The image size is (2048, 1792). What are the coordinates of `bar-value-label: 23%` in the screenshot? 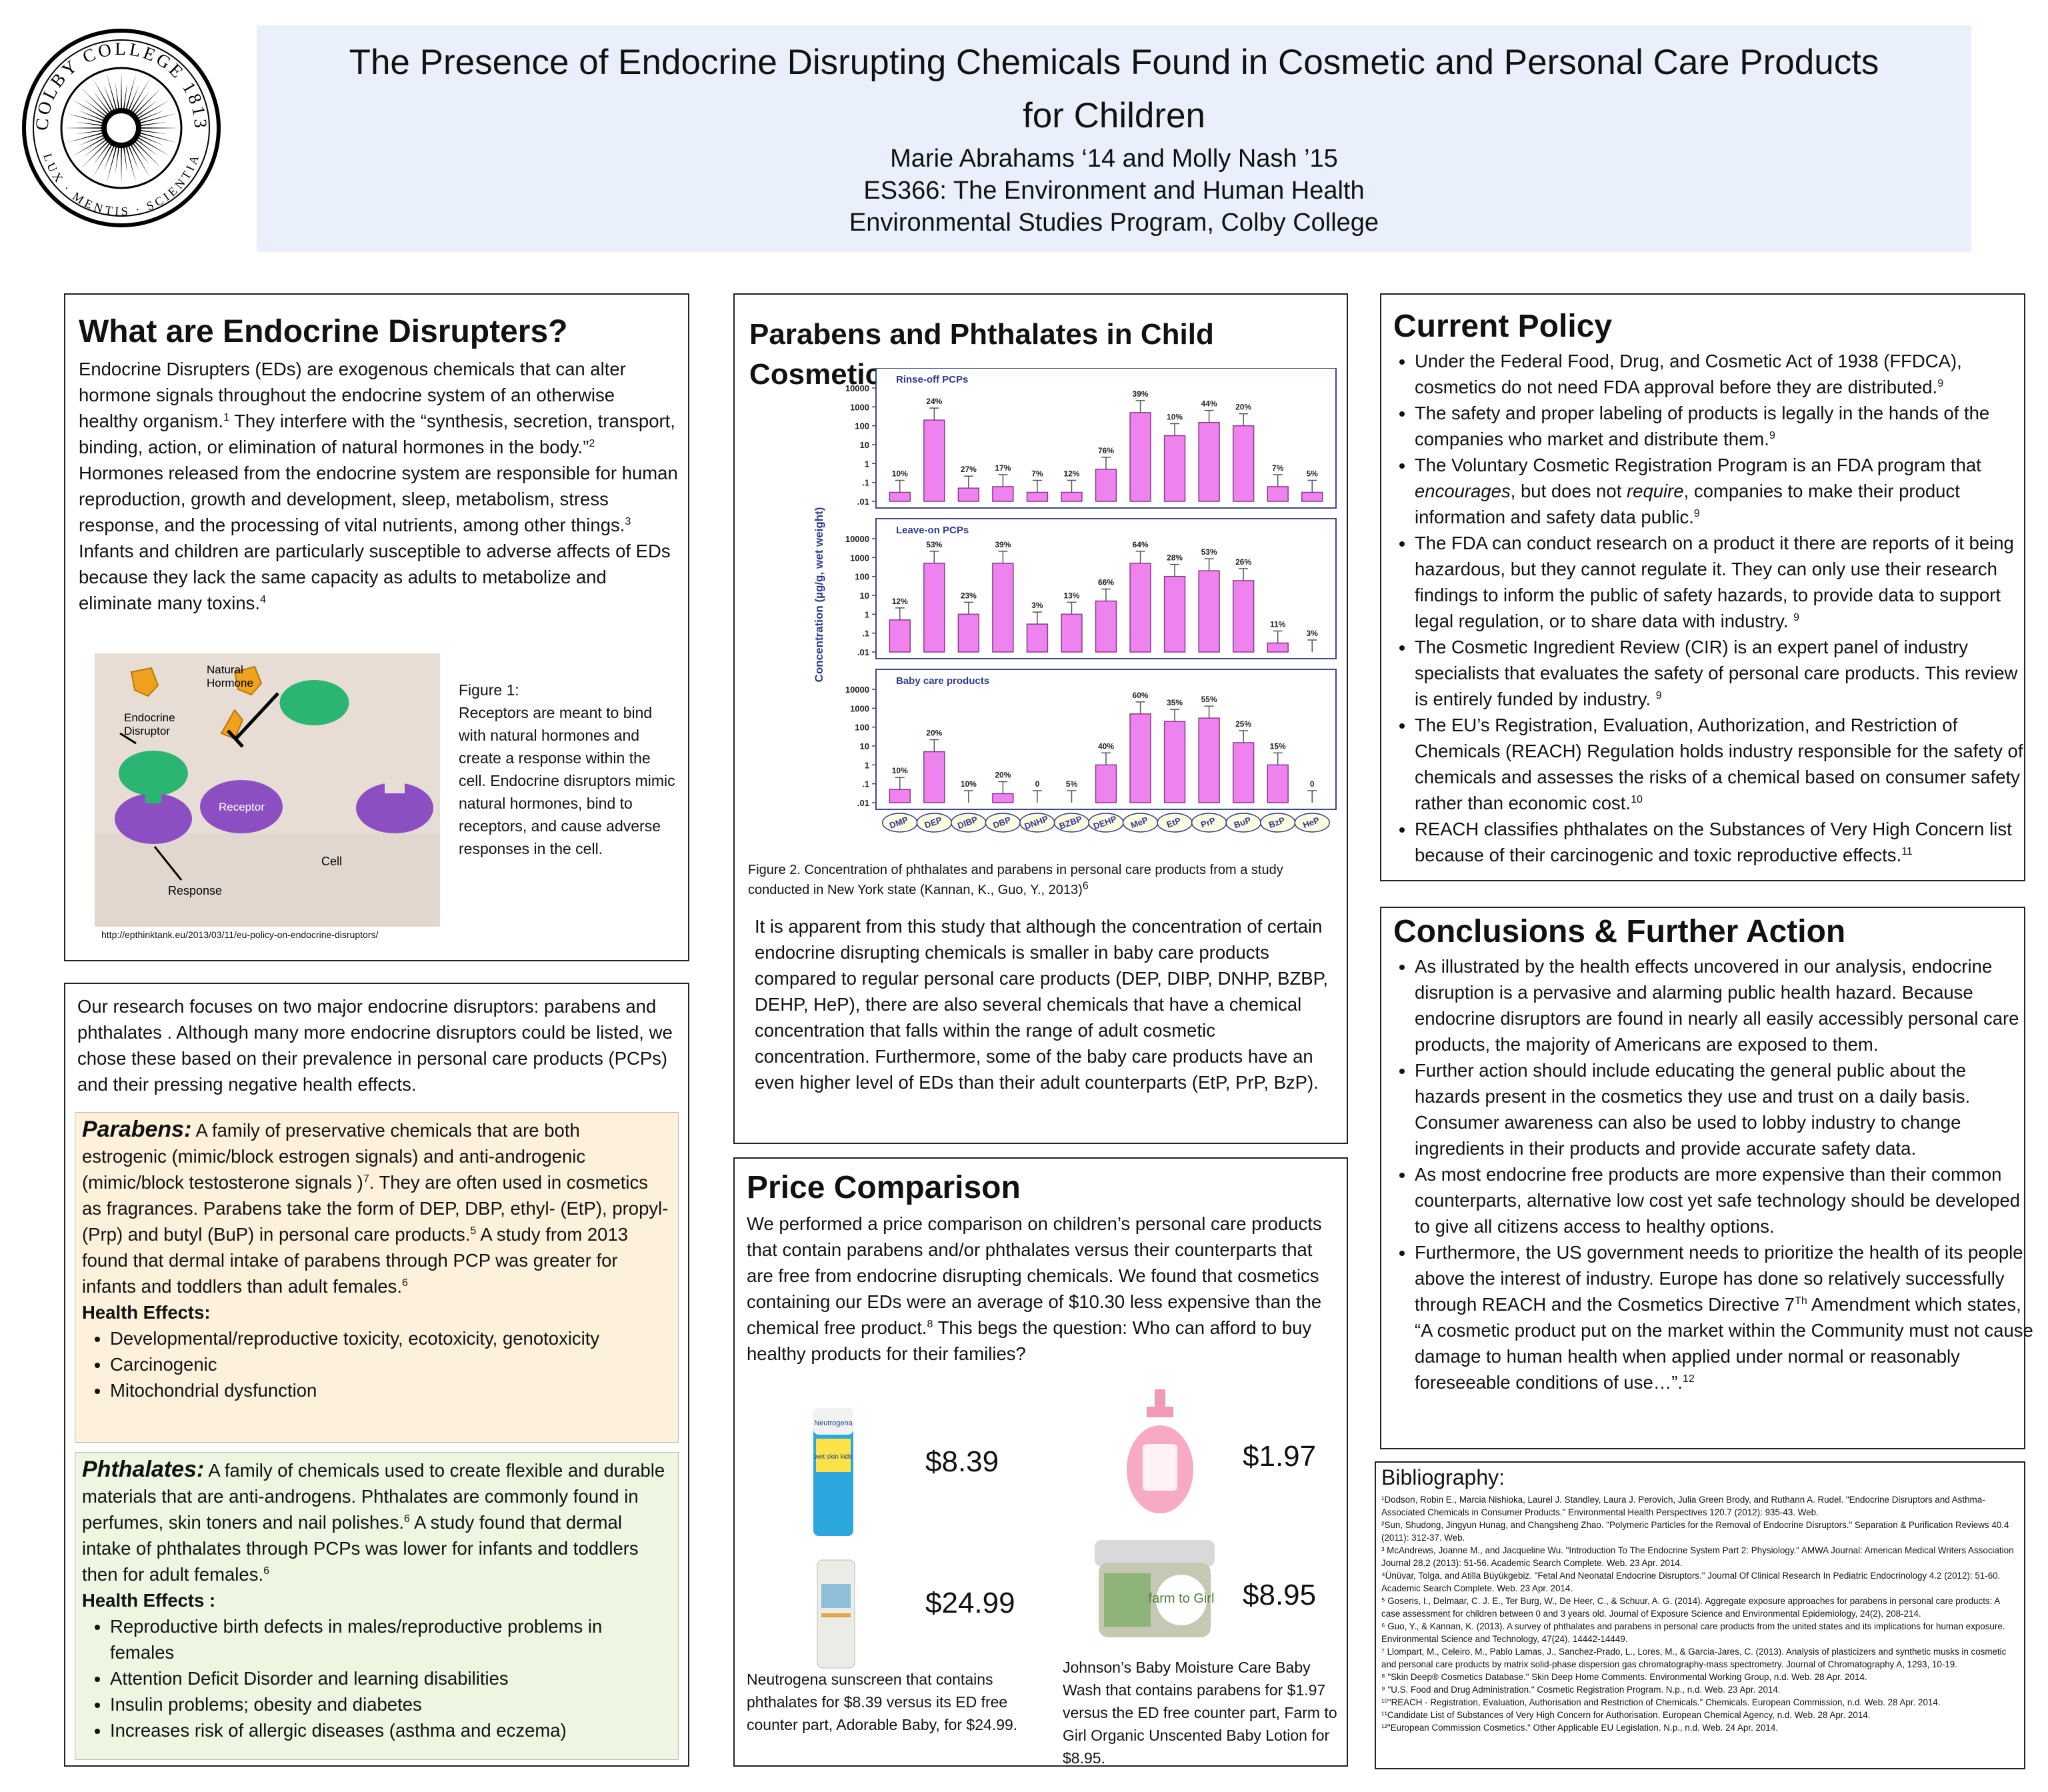 It's located at (969, 595).